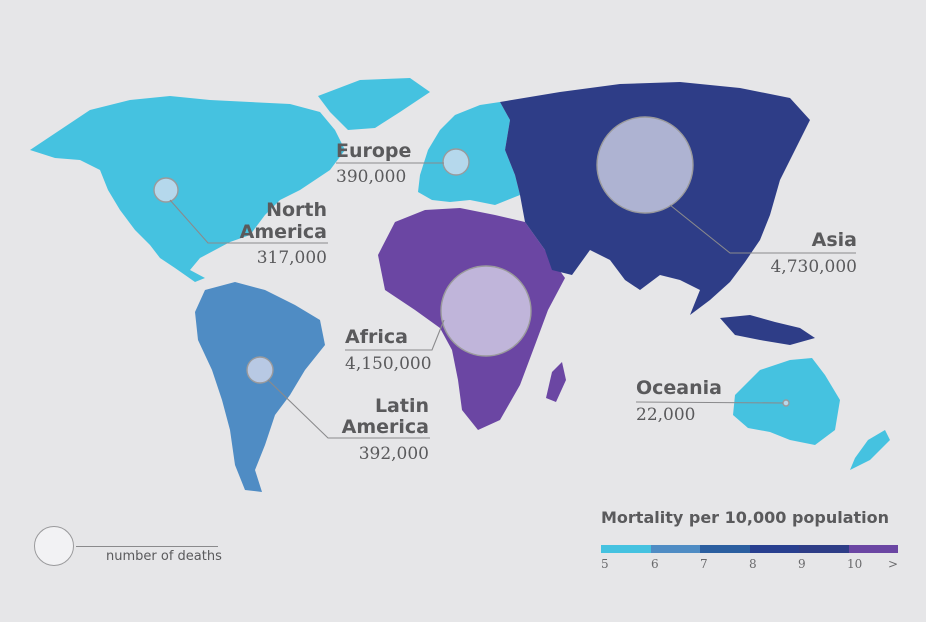  I want to click on region-europe, so click(469, 153).